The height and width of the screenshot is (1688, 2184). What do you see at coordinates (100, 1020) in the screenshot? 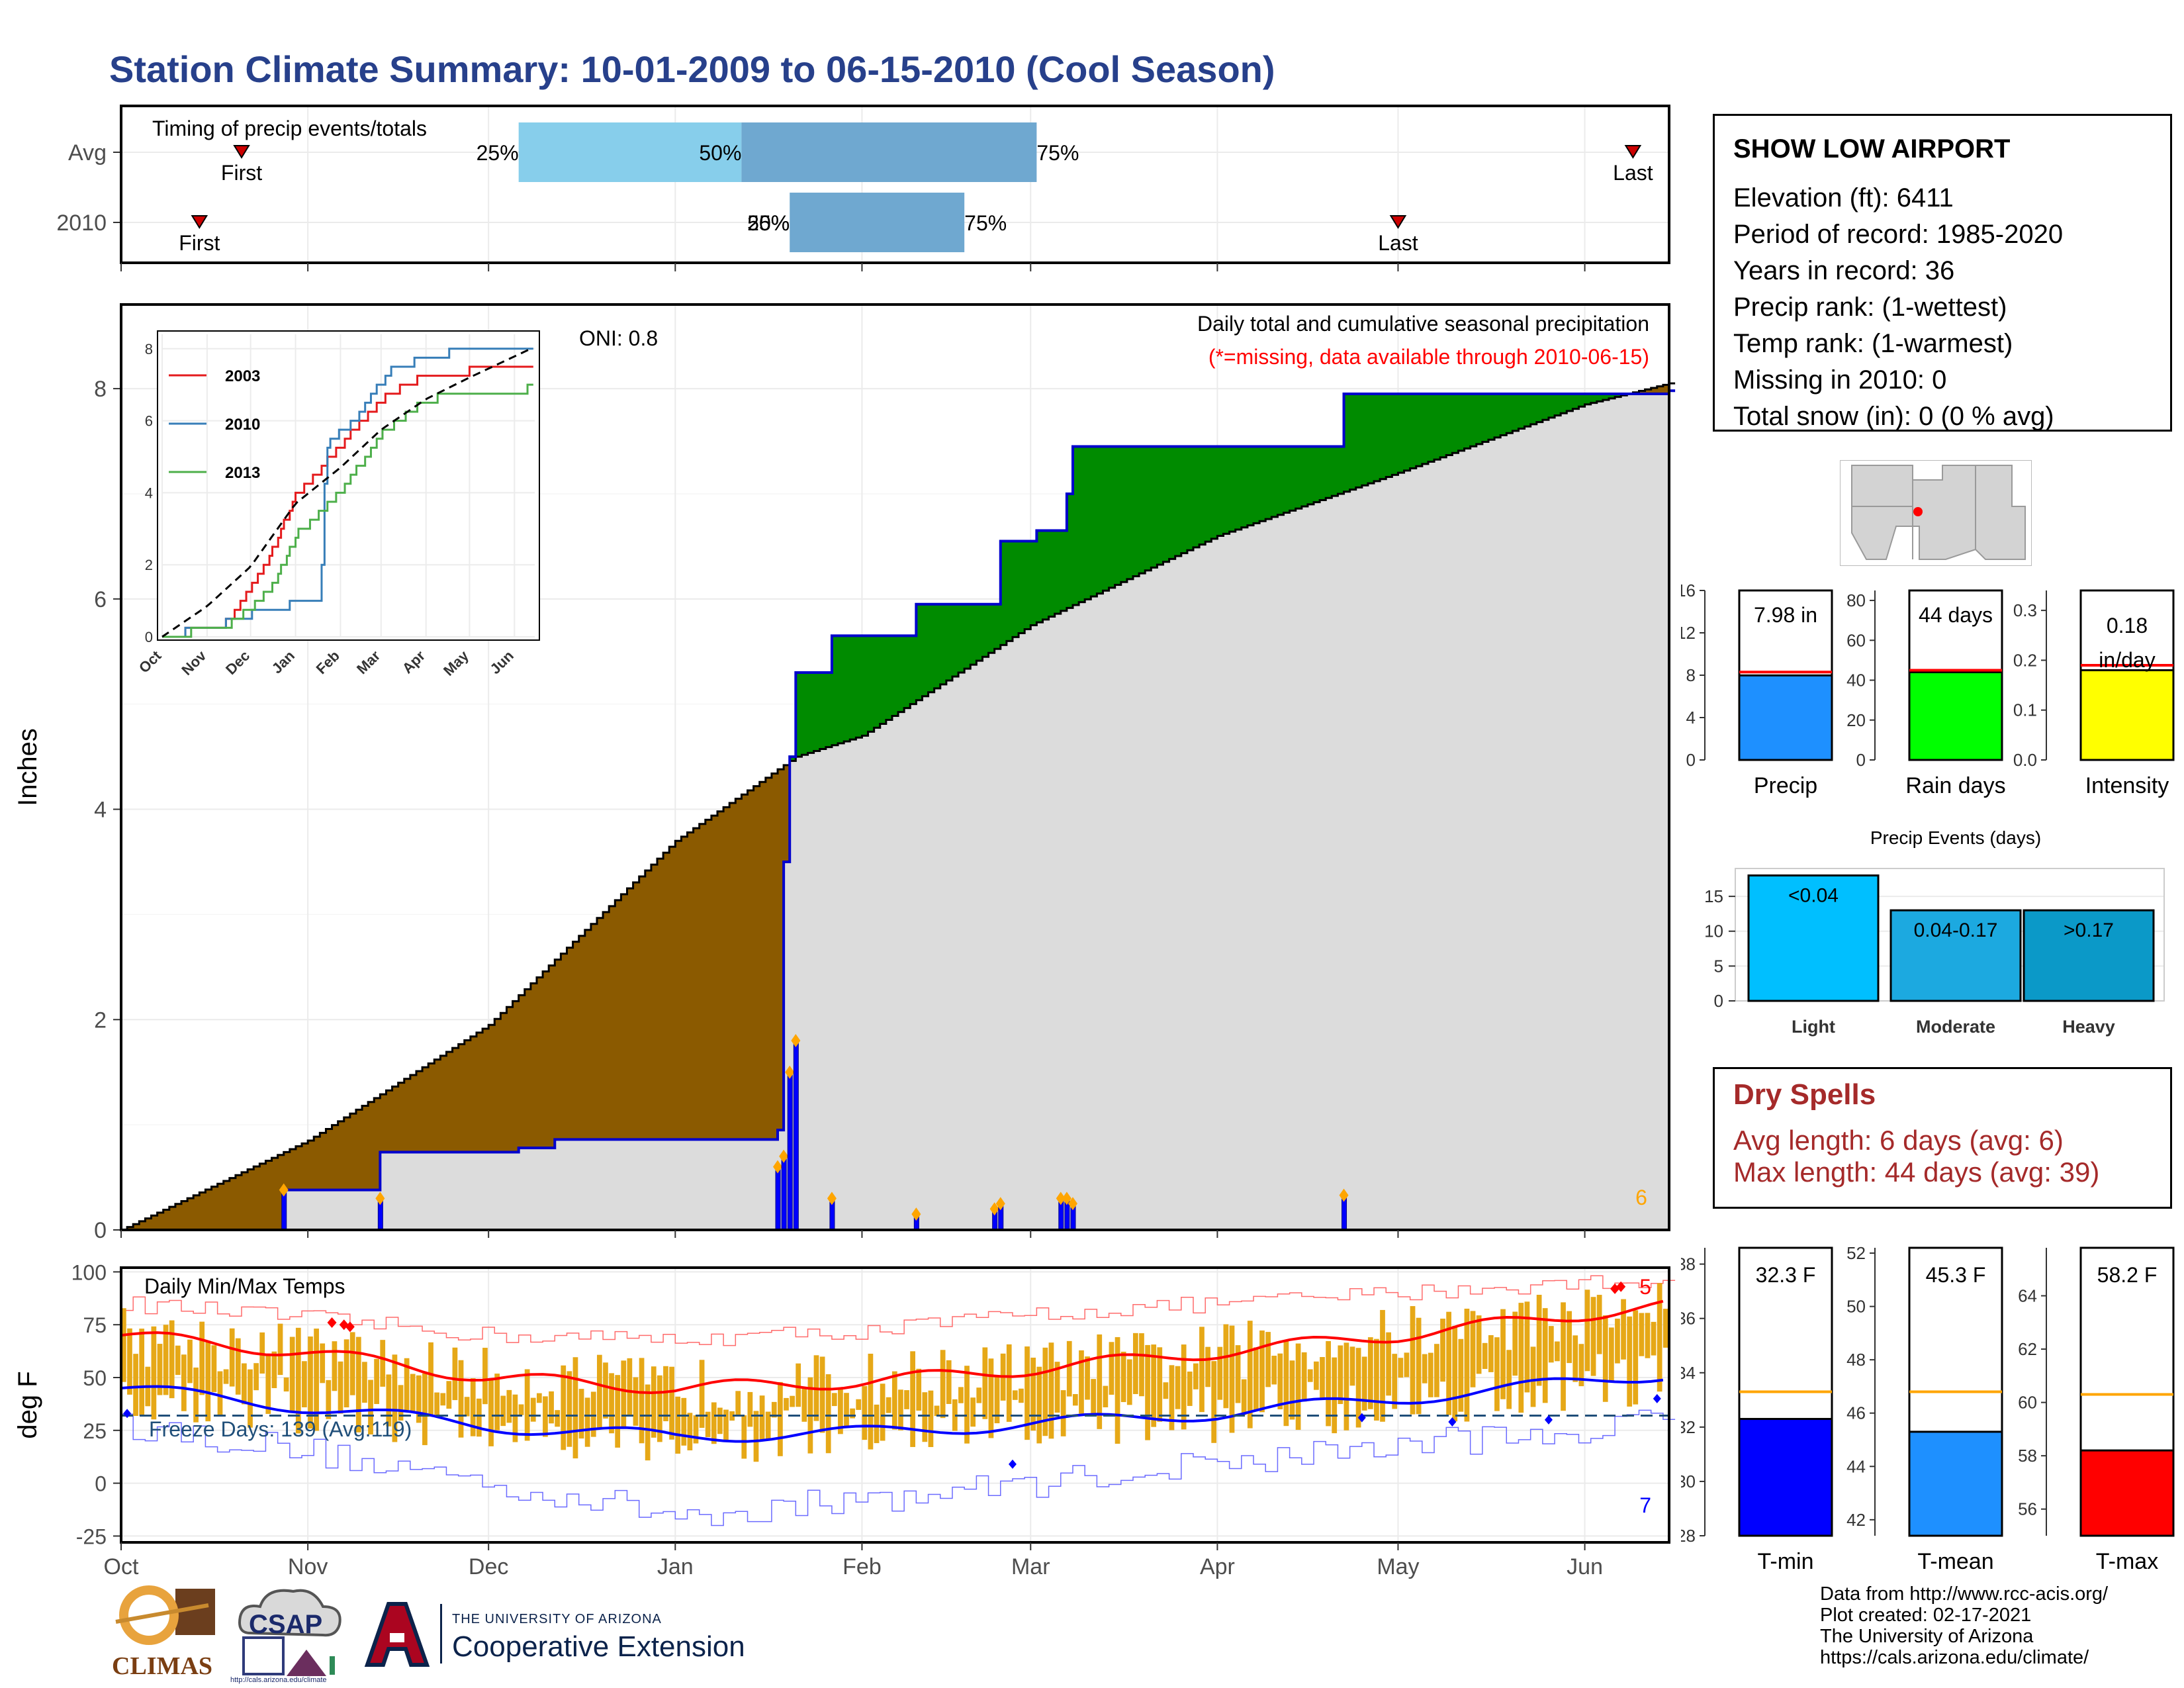
I see `y-tick-label: 2` at bounding box center [100, 1020].